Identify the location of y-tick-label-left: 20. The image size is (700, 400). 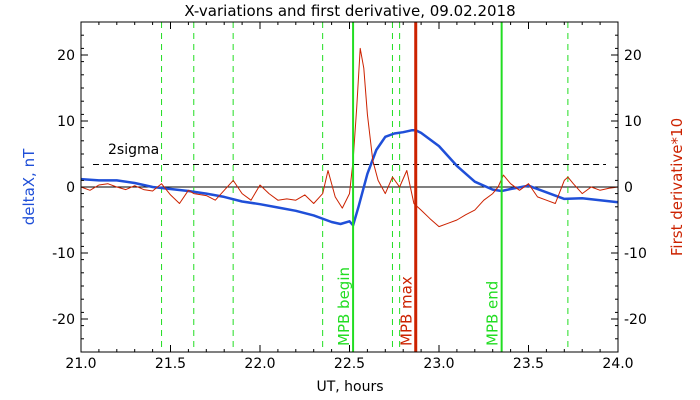
(66, 56).